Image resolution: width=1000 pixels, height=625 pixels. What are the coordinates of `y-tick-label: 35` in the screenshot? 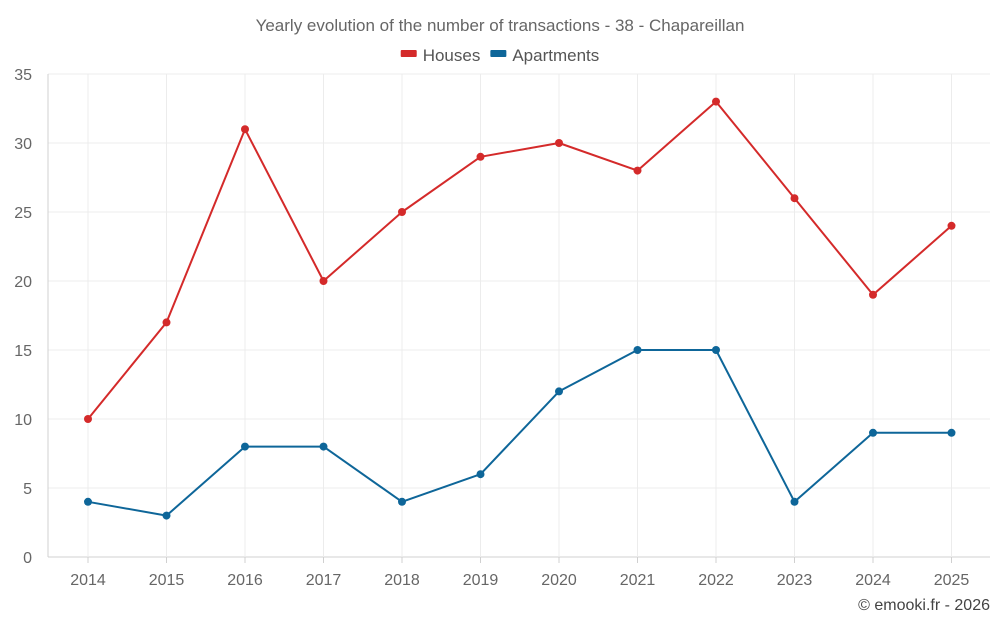 It's located at (23, 75).